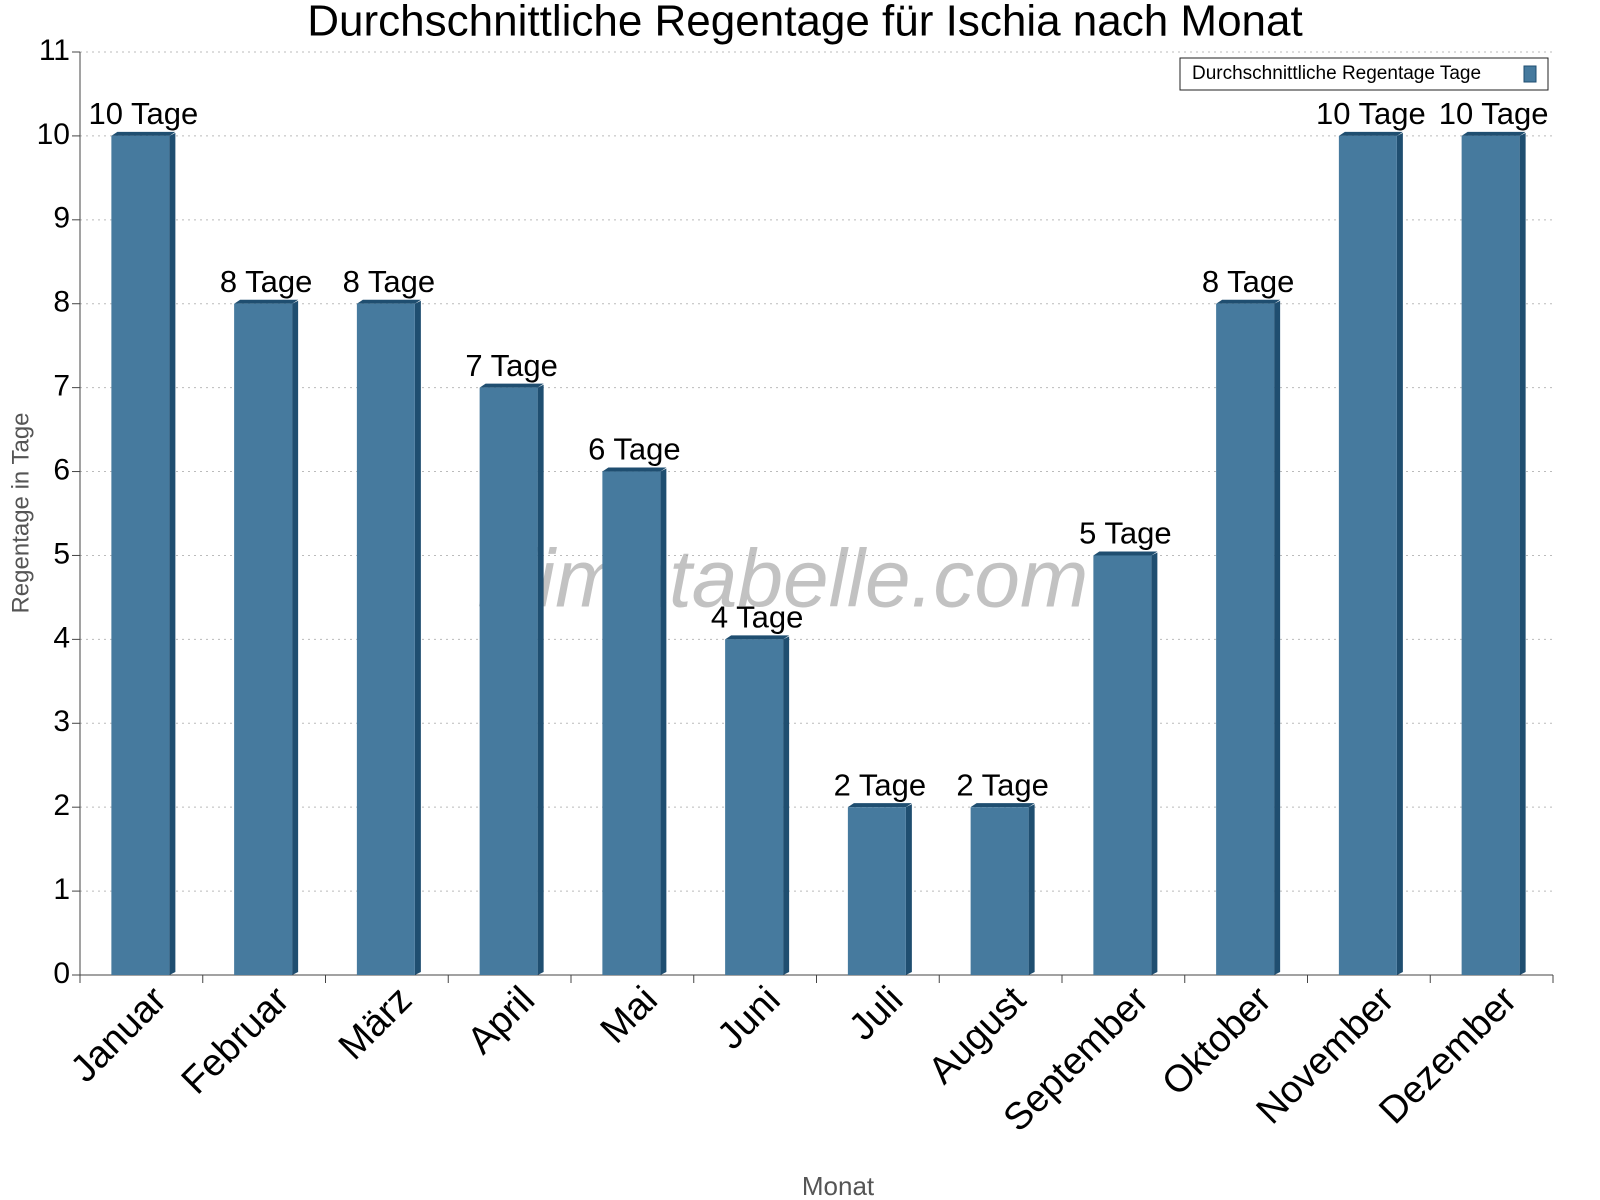 Image resolution: width=1600 pixels, height=1200 pixels. Describe the element at coordinates (61, 889) in the screenshot. I see `y-tick-label: 1` at that location.